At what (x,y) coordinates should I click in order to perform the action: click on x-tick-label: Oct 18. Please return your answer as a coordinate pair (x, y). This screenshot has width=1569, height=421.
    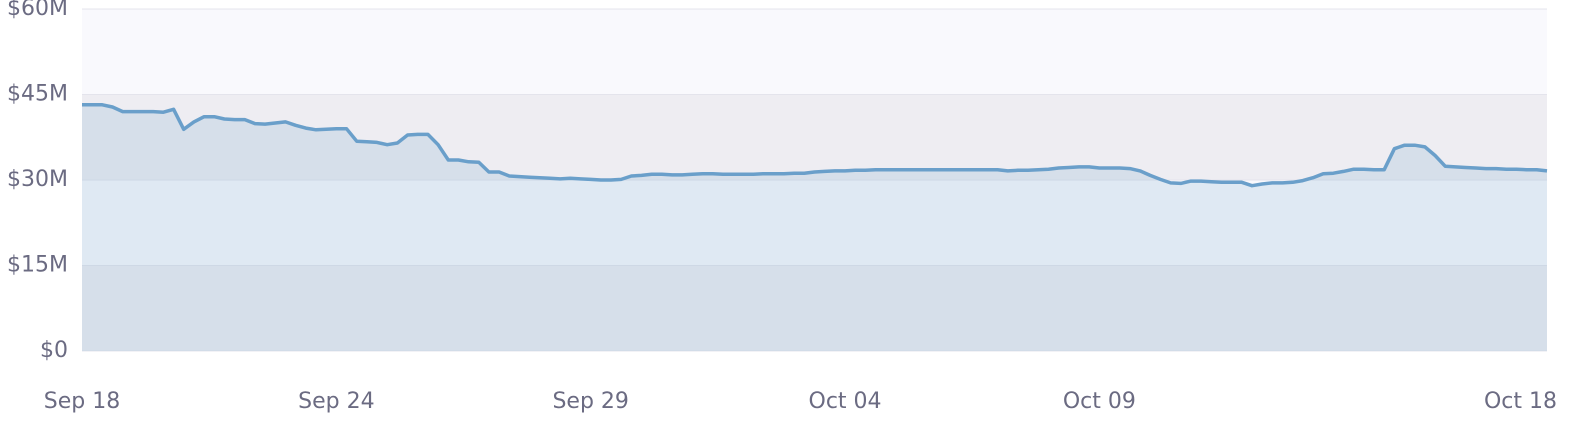
    Looking at the image, I should click on (1520, 401).